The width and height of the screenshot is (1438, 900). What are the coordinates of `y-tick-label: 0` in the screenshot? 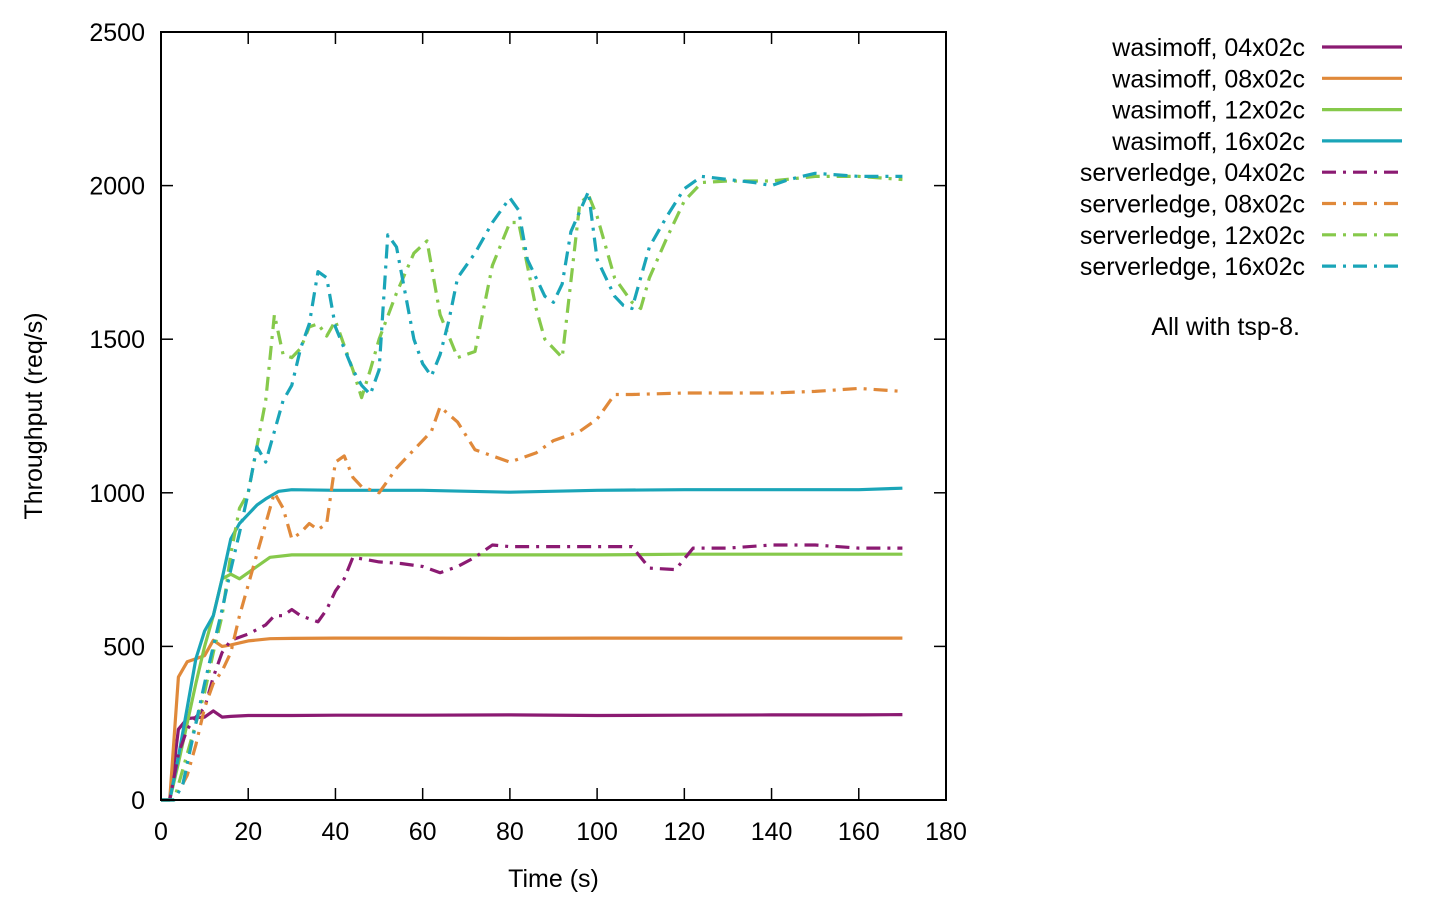 It's located at (138, 801).